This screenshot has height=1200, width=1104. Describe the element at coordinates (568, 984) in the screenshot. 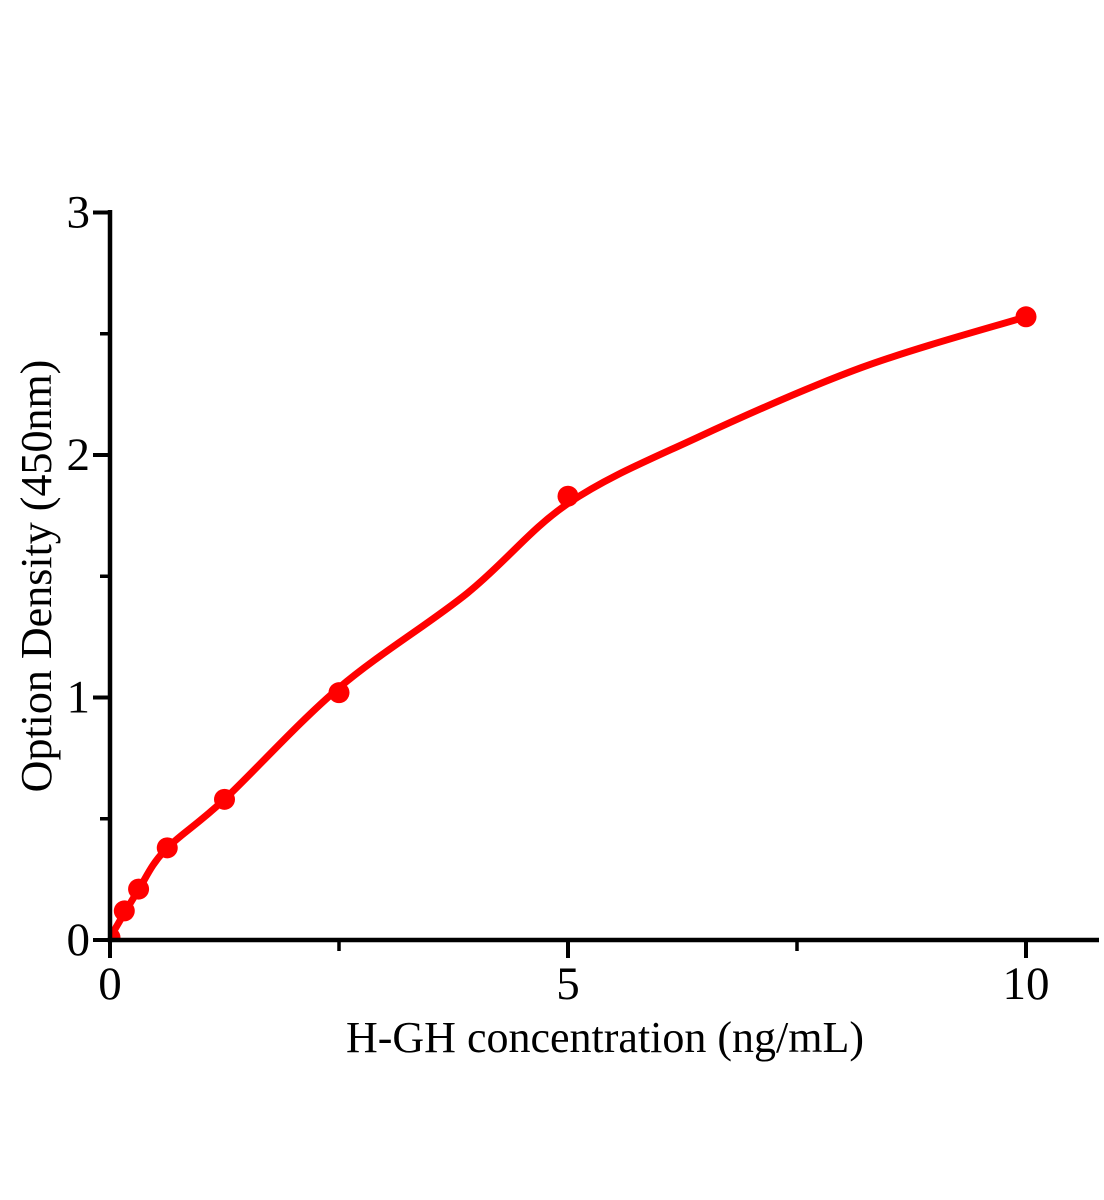

I see `x-tick-label: 5` at that location.